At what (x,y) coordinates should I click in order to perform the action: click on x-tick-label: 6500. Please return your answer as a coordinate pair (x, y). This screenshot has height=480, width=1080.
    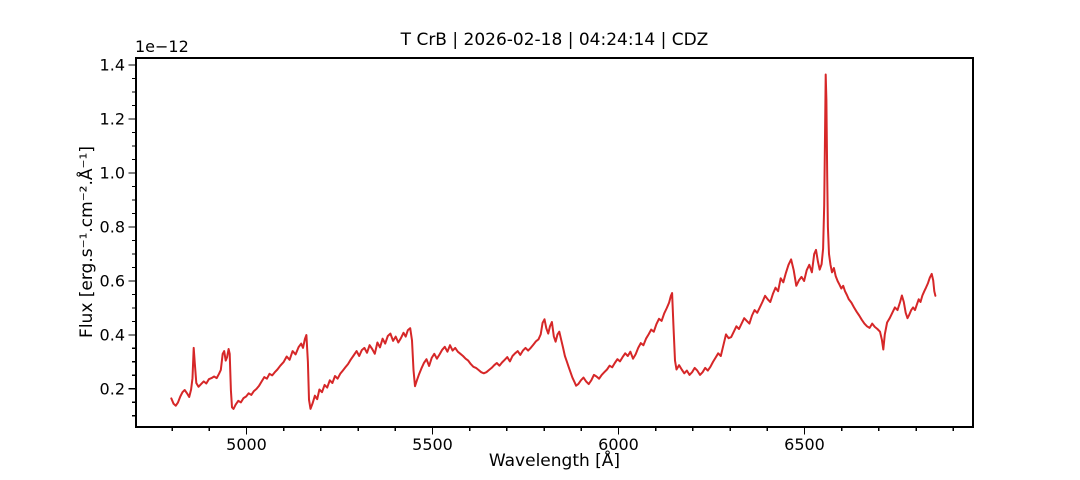
    Looking at the image, I should click on (804, 444).